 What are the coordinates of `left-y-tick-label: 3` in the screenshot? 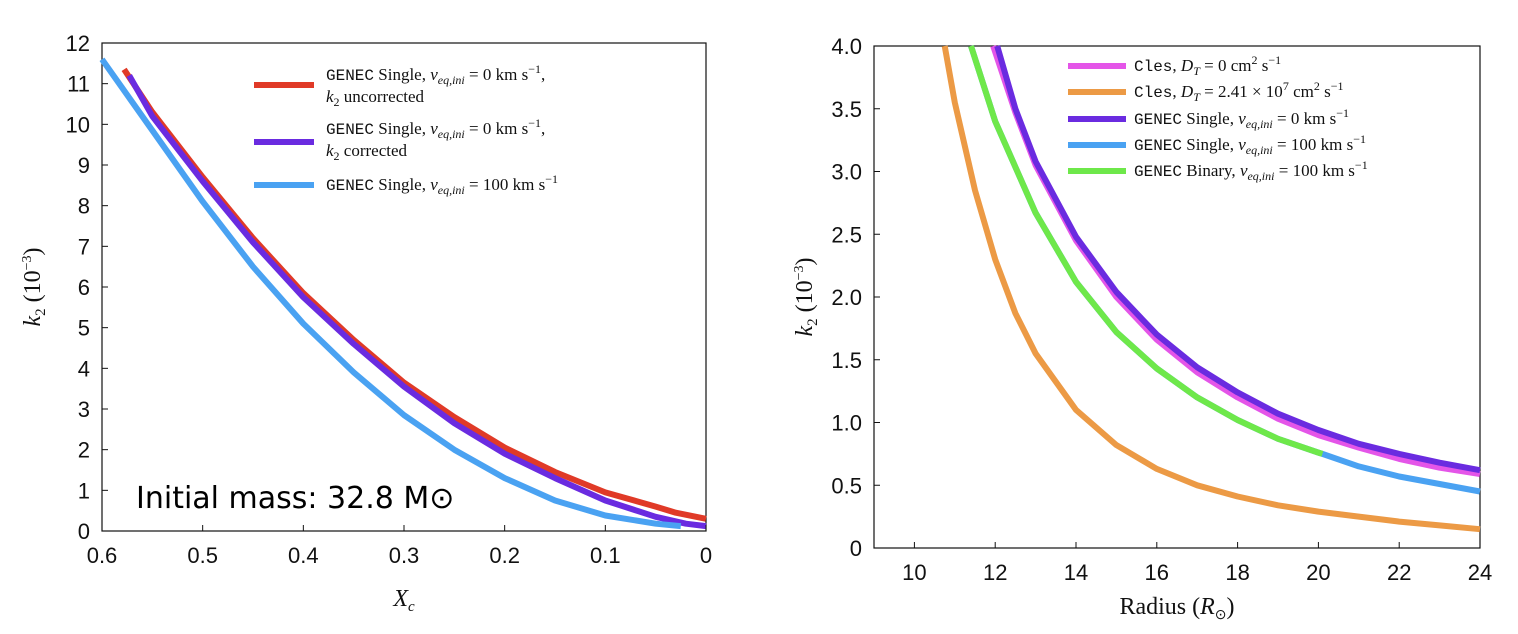 It's located at (84, 409).